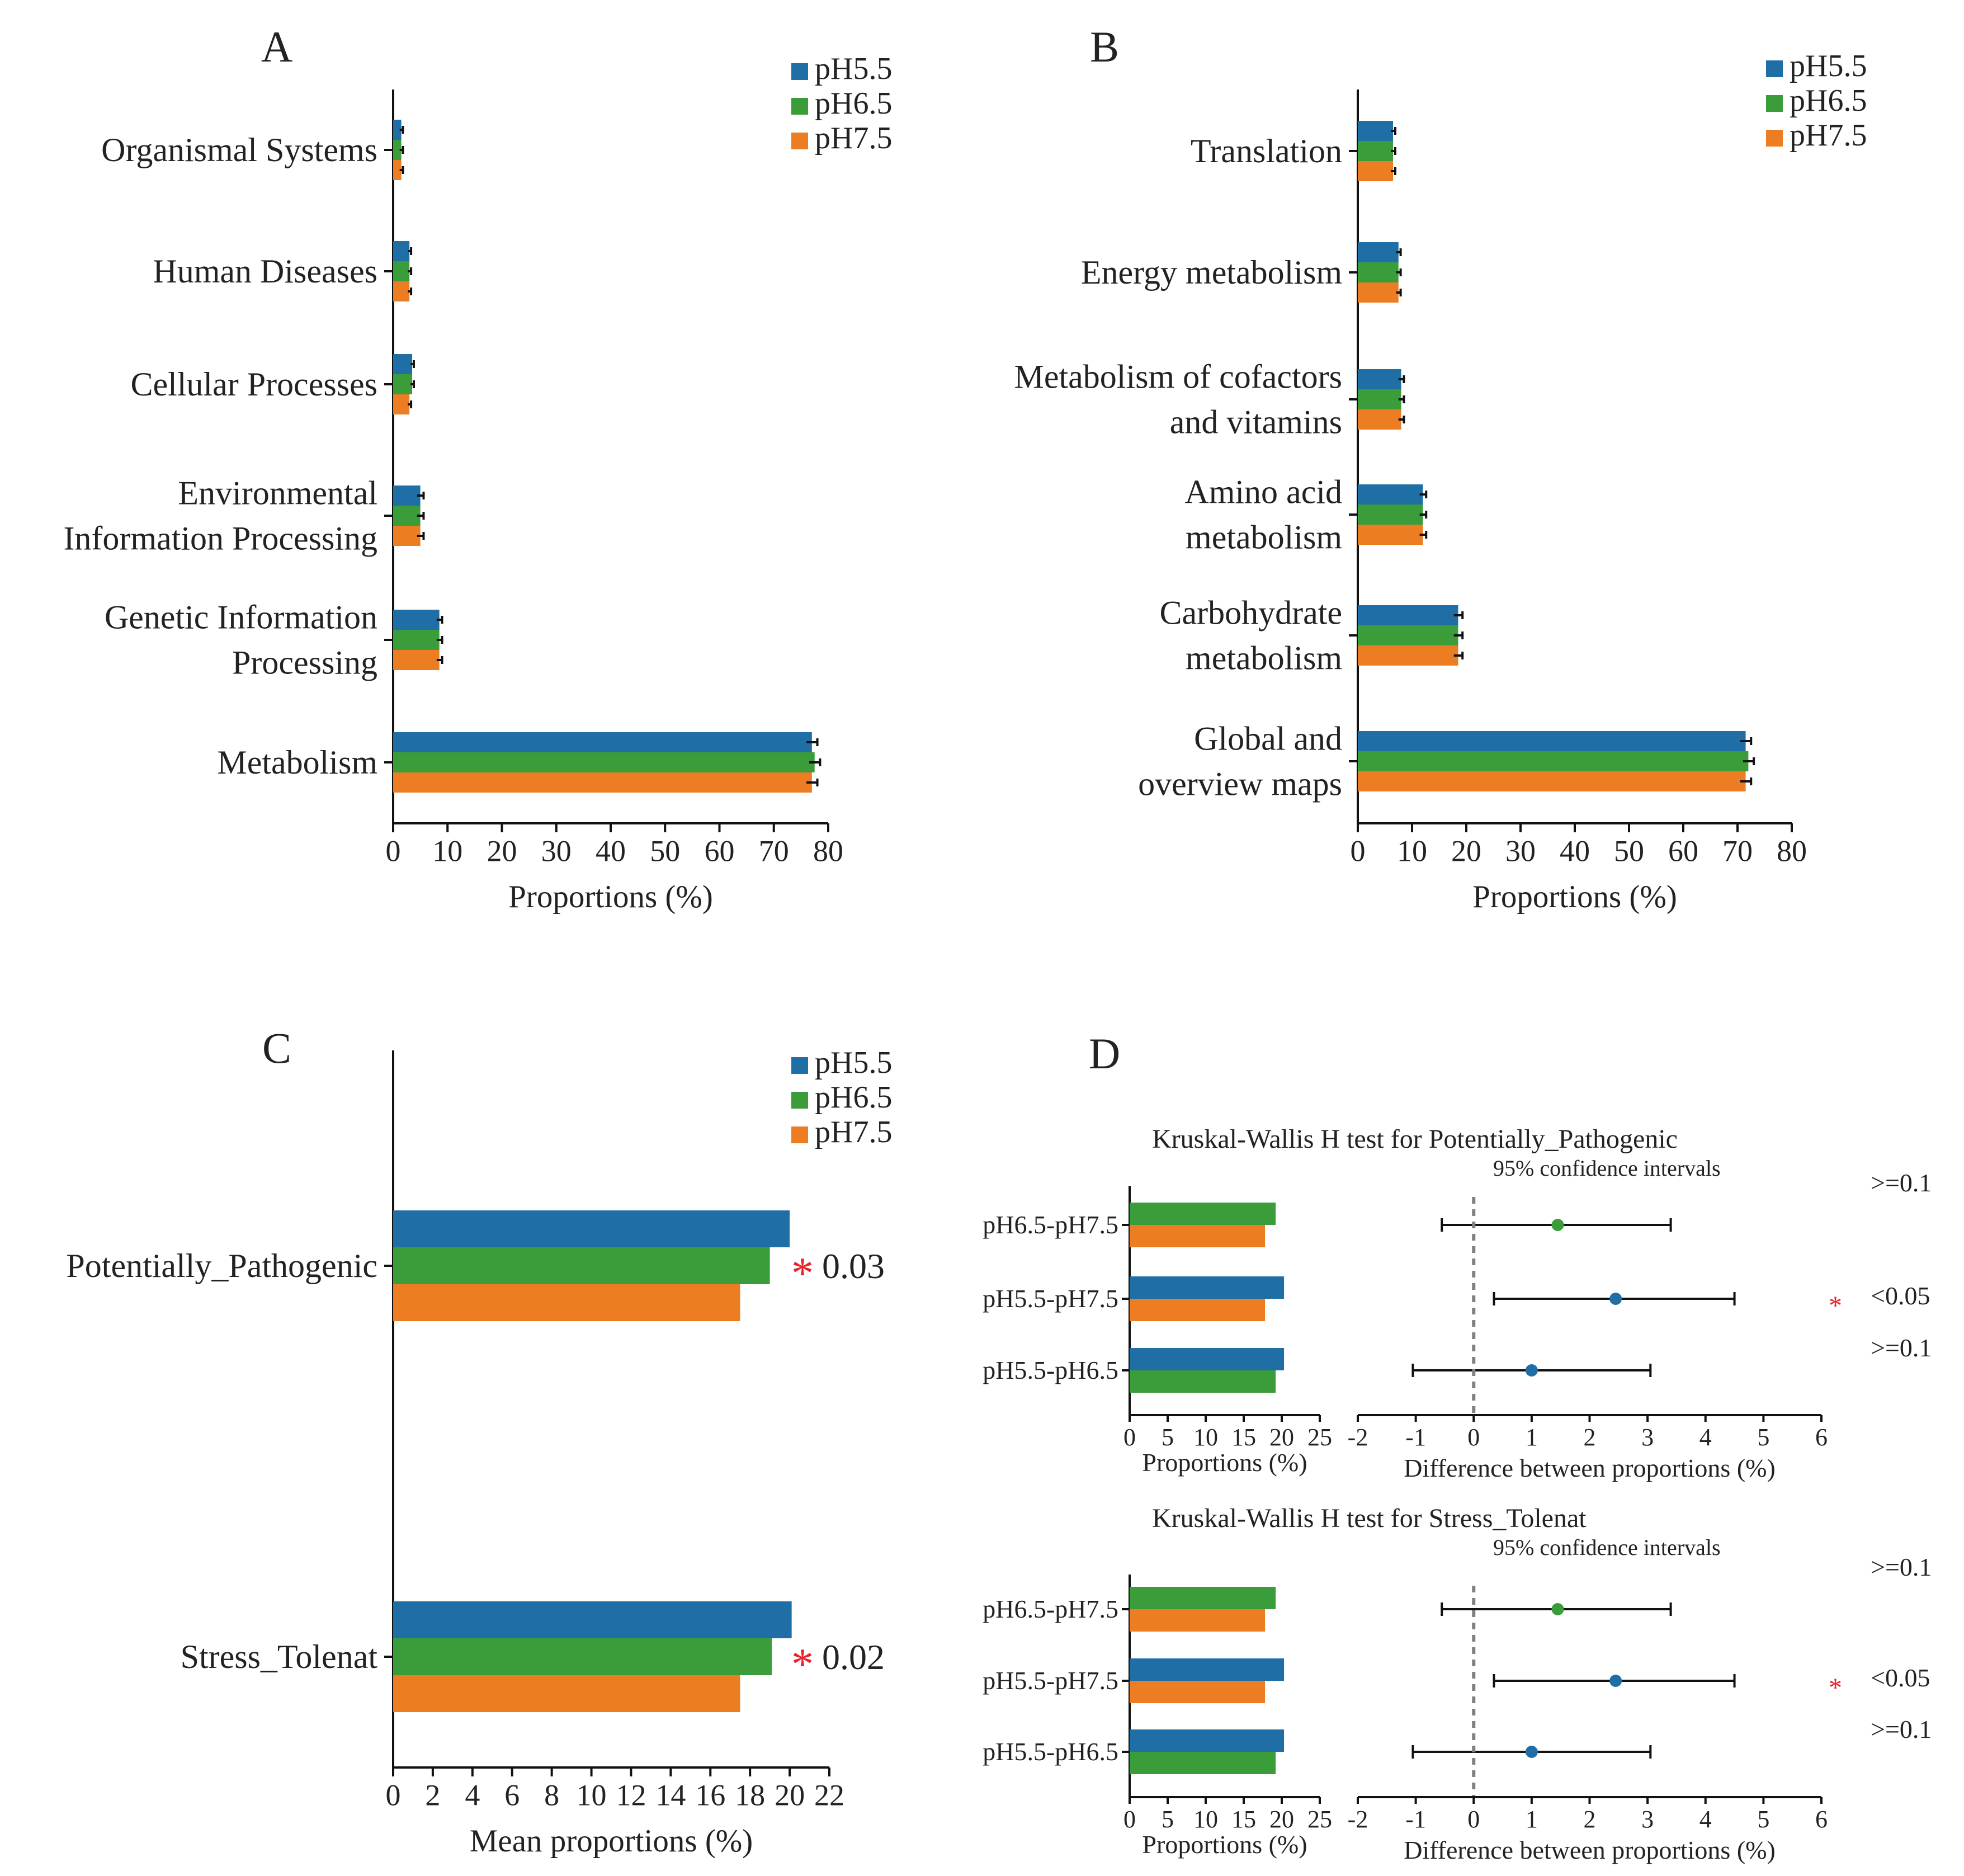 The width and height of the screenshot is (1964, 1876). What do you see at coordinates (829, 1795) in the screenshot?
I see `x-tick-label: 22` at bounding box center [829, 1795].